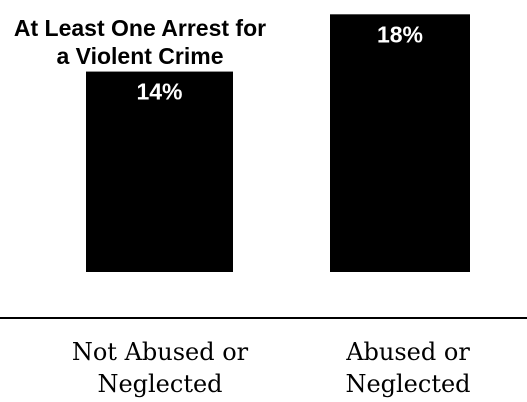  What do you see at coordinates (271, 368) in the screenshot?
I see `category-labels: Not Abused or Neglected Abused or Neglected` at bounding box center [271, 368].